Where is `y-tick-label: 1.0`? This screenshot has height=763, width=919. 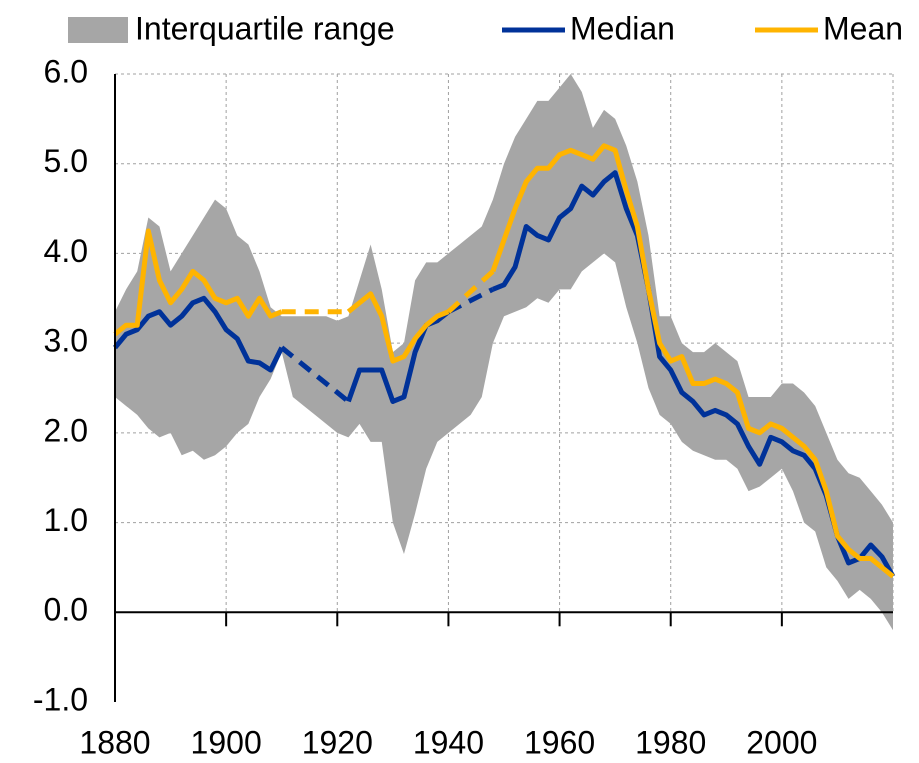 y-tick-label: 1.0 is located at coordinates (66, 520).